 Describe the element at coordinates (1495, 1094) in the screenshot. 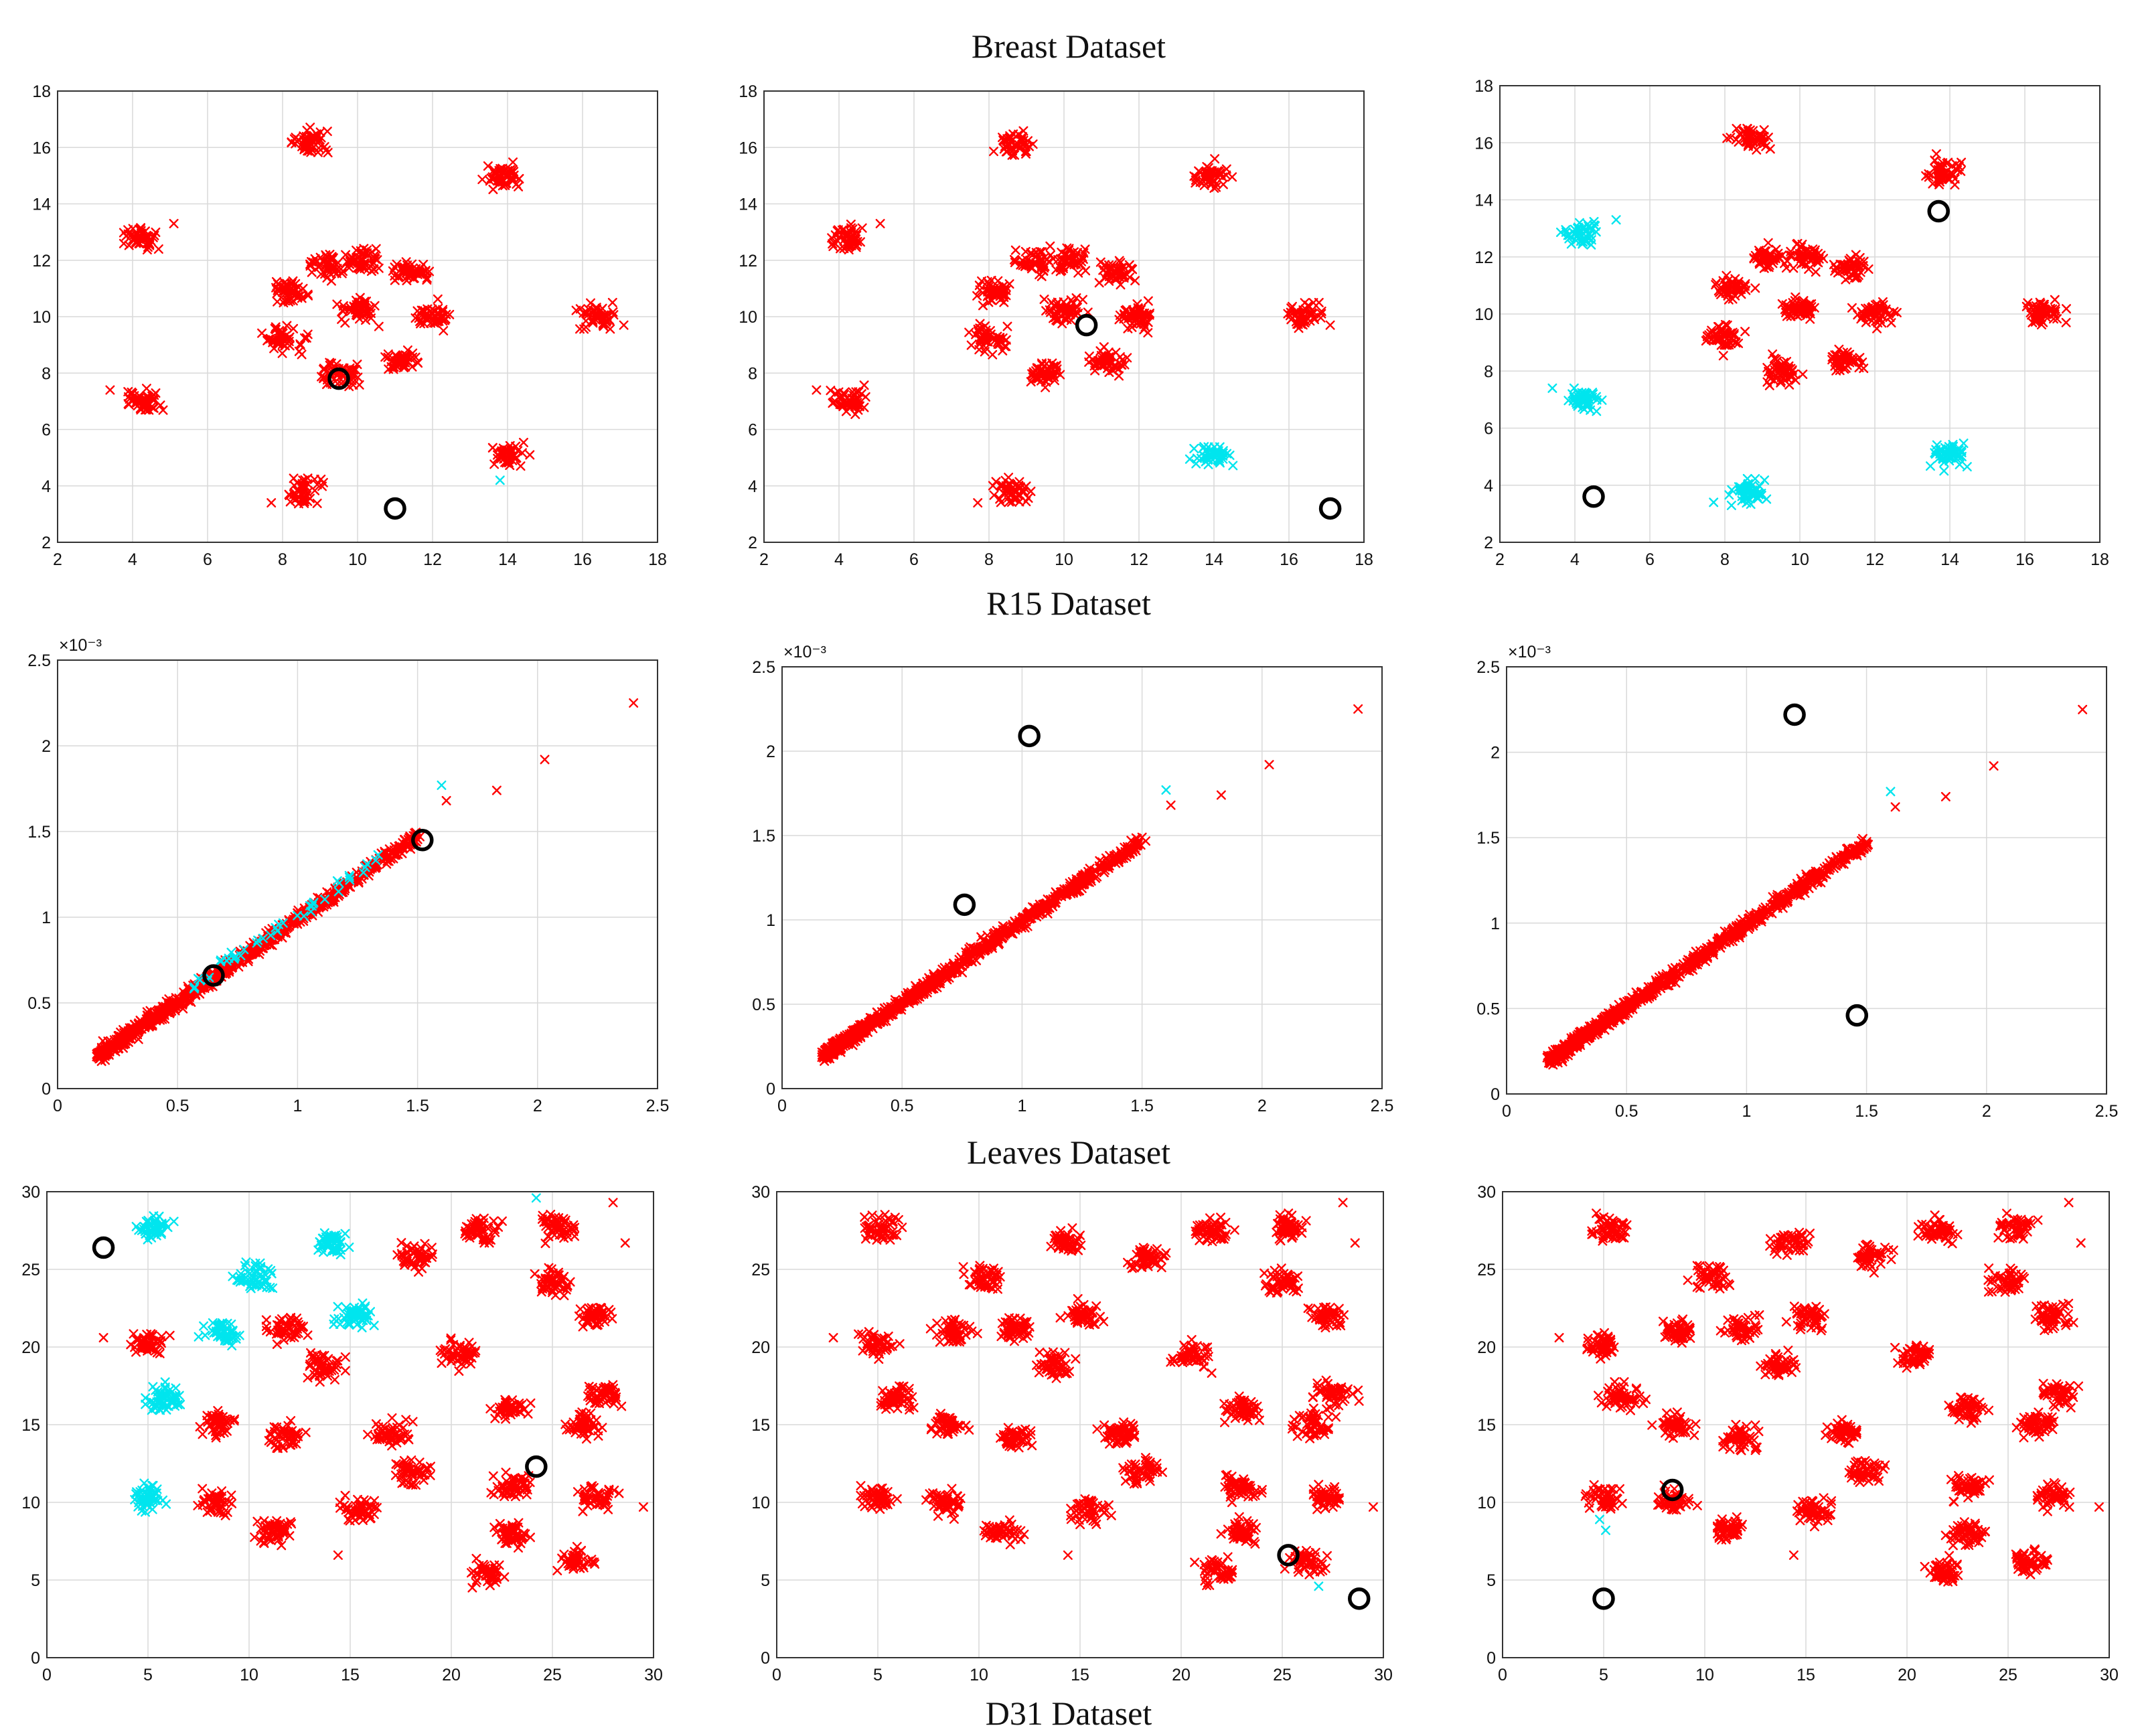

I see `y-tick-label: 0` at that location.